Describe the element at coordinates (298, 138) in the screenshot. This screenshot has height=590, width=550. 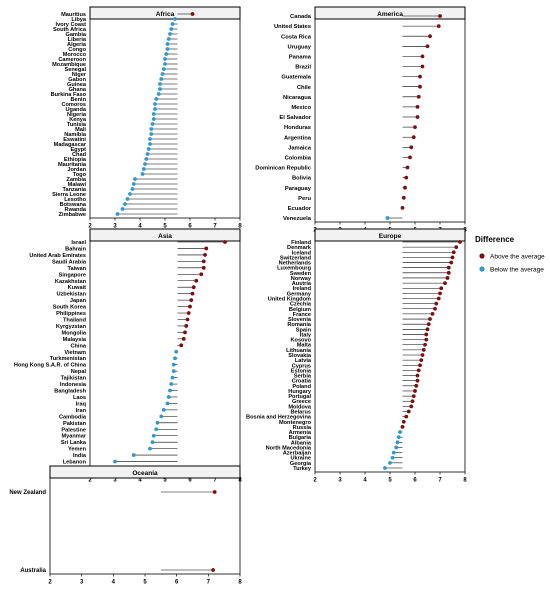
I see `category-label: Argentina` at that location.